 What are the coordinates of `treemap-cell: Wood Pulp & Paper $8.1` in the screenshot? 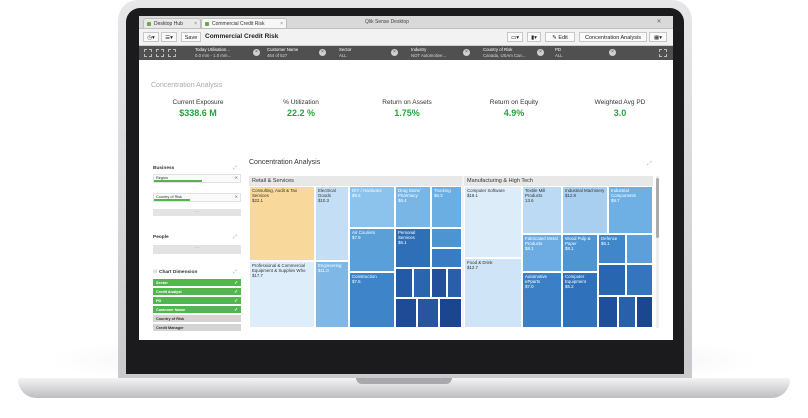 It's located at (580, 253).